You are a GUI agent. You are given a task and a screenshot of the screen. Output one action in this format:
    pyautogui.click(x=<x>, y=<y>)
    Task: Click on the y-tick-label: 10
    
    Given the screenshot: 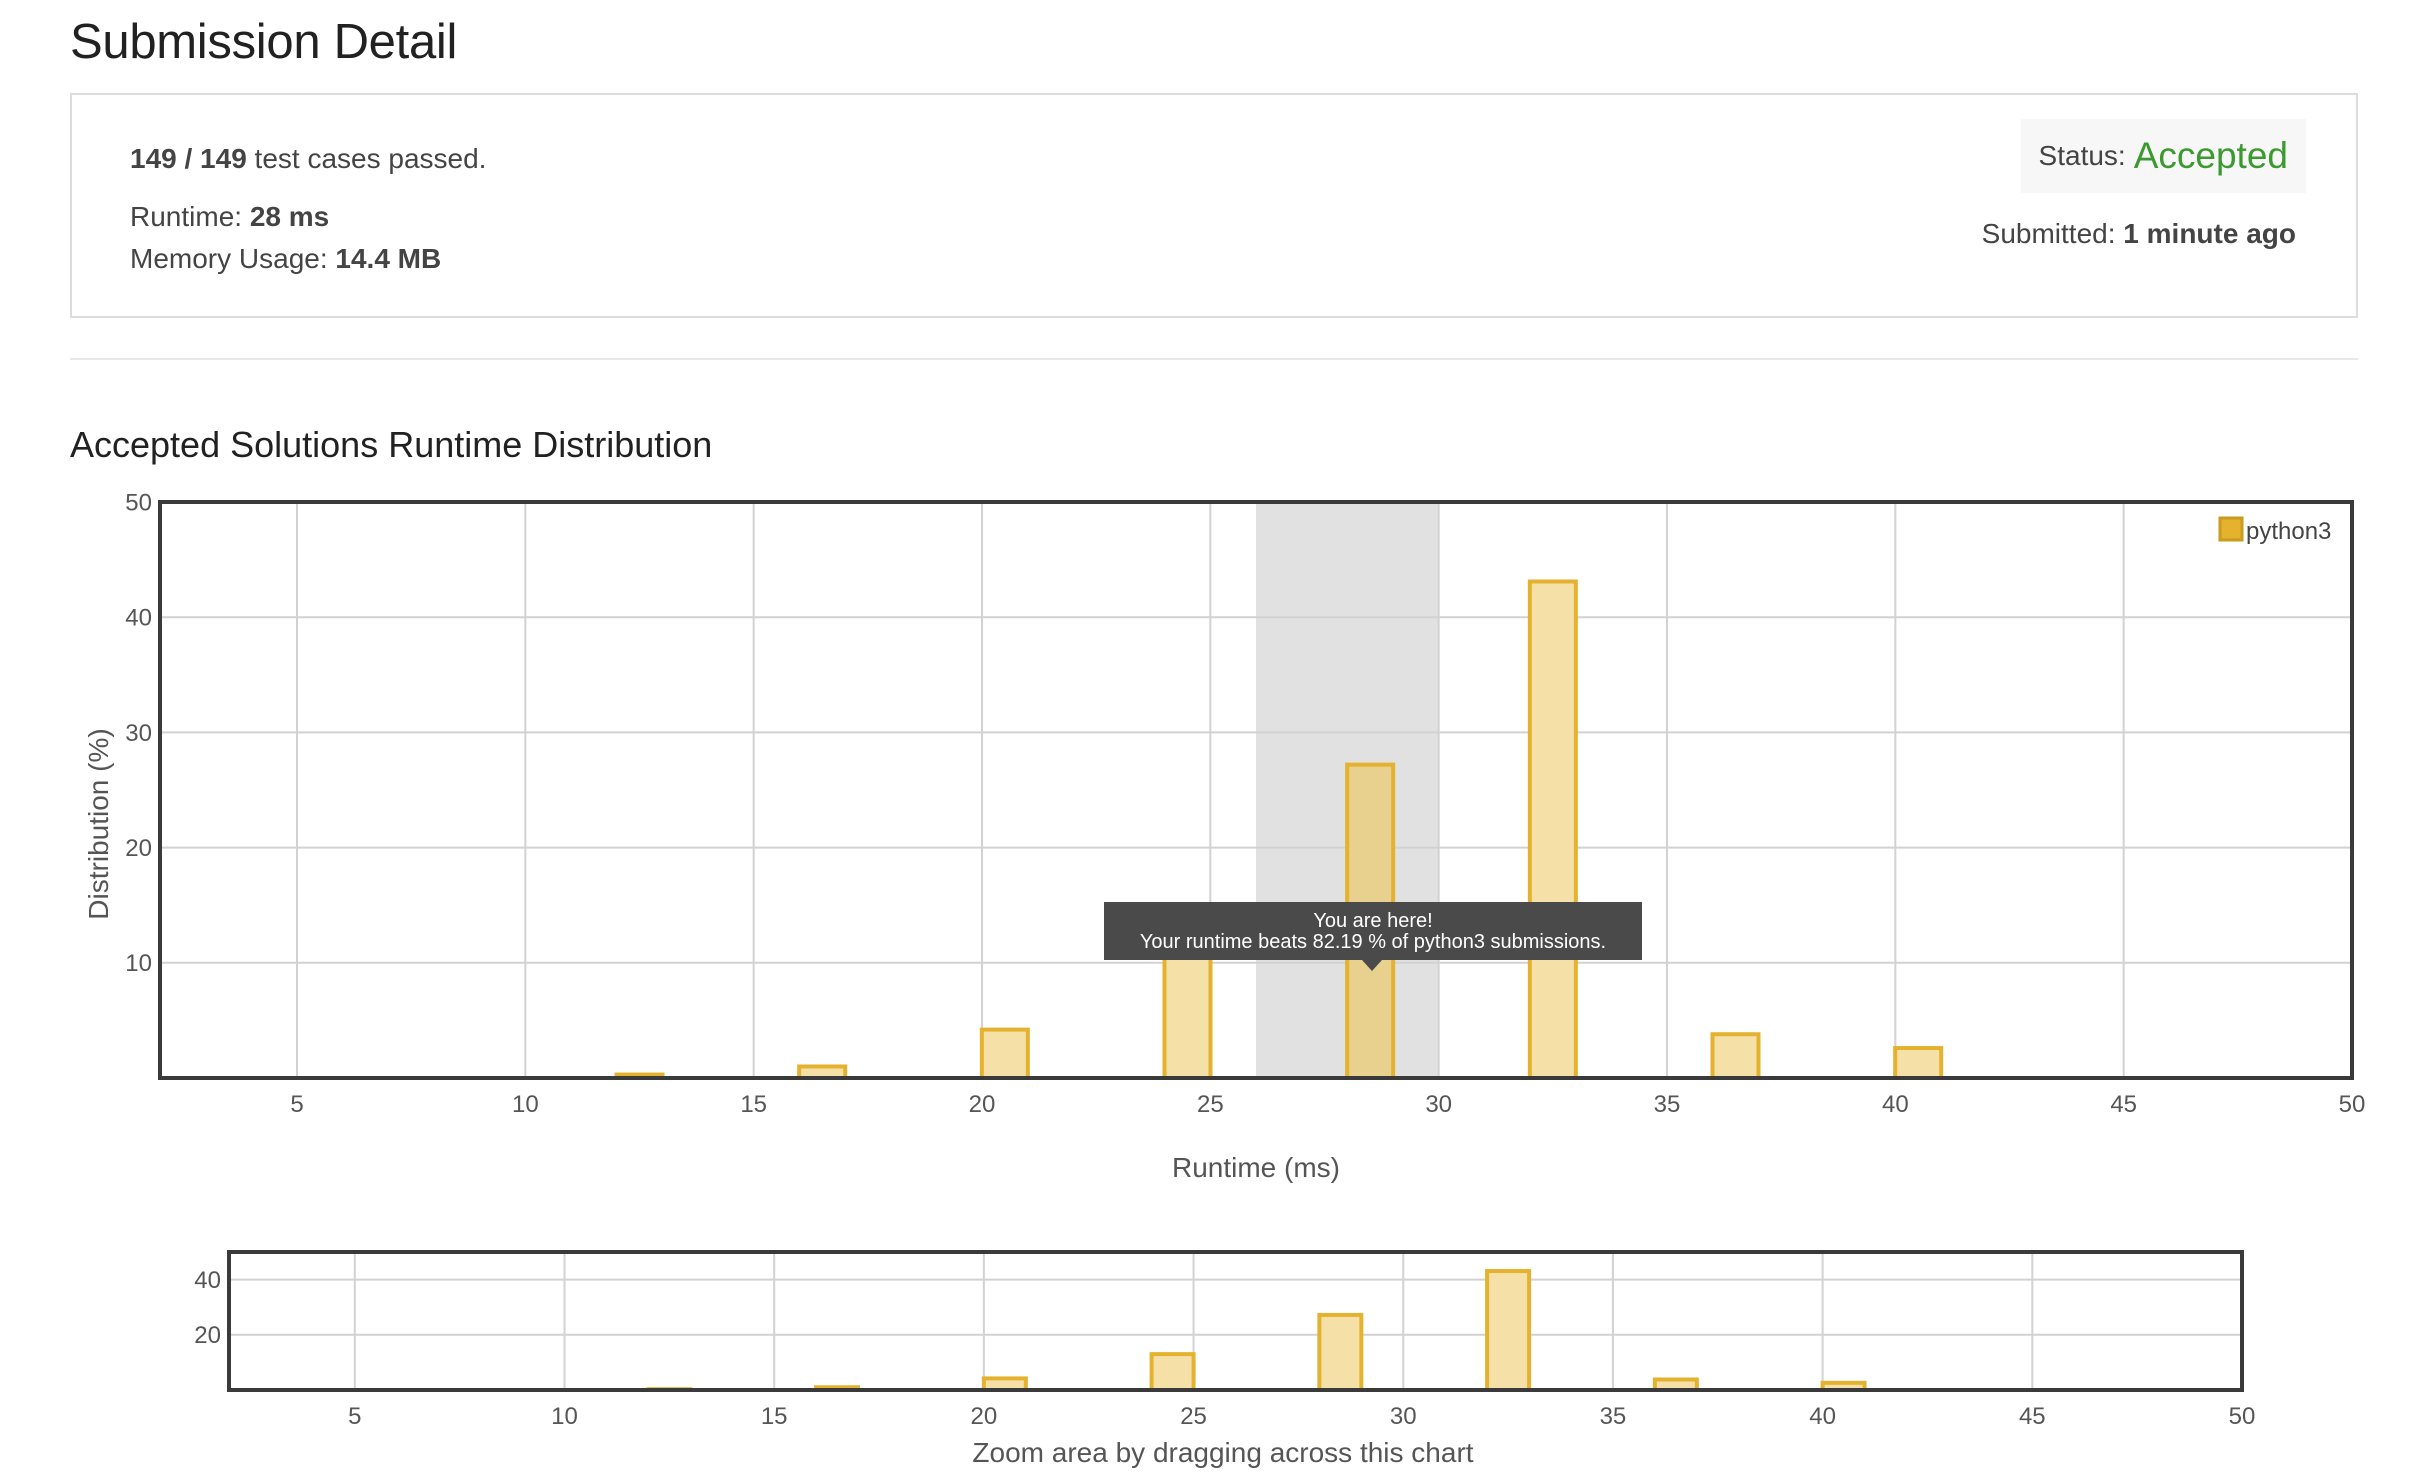 What is the action you would take?
    pyautogui.click(x=138, y=963)
    